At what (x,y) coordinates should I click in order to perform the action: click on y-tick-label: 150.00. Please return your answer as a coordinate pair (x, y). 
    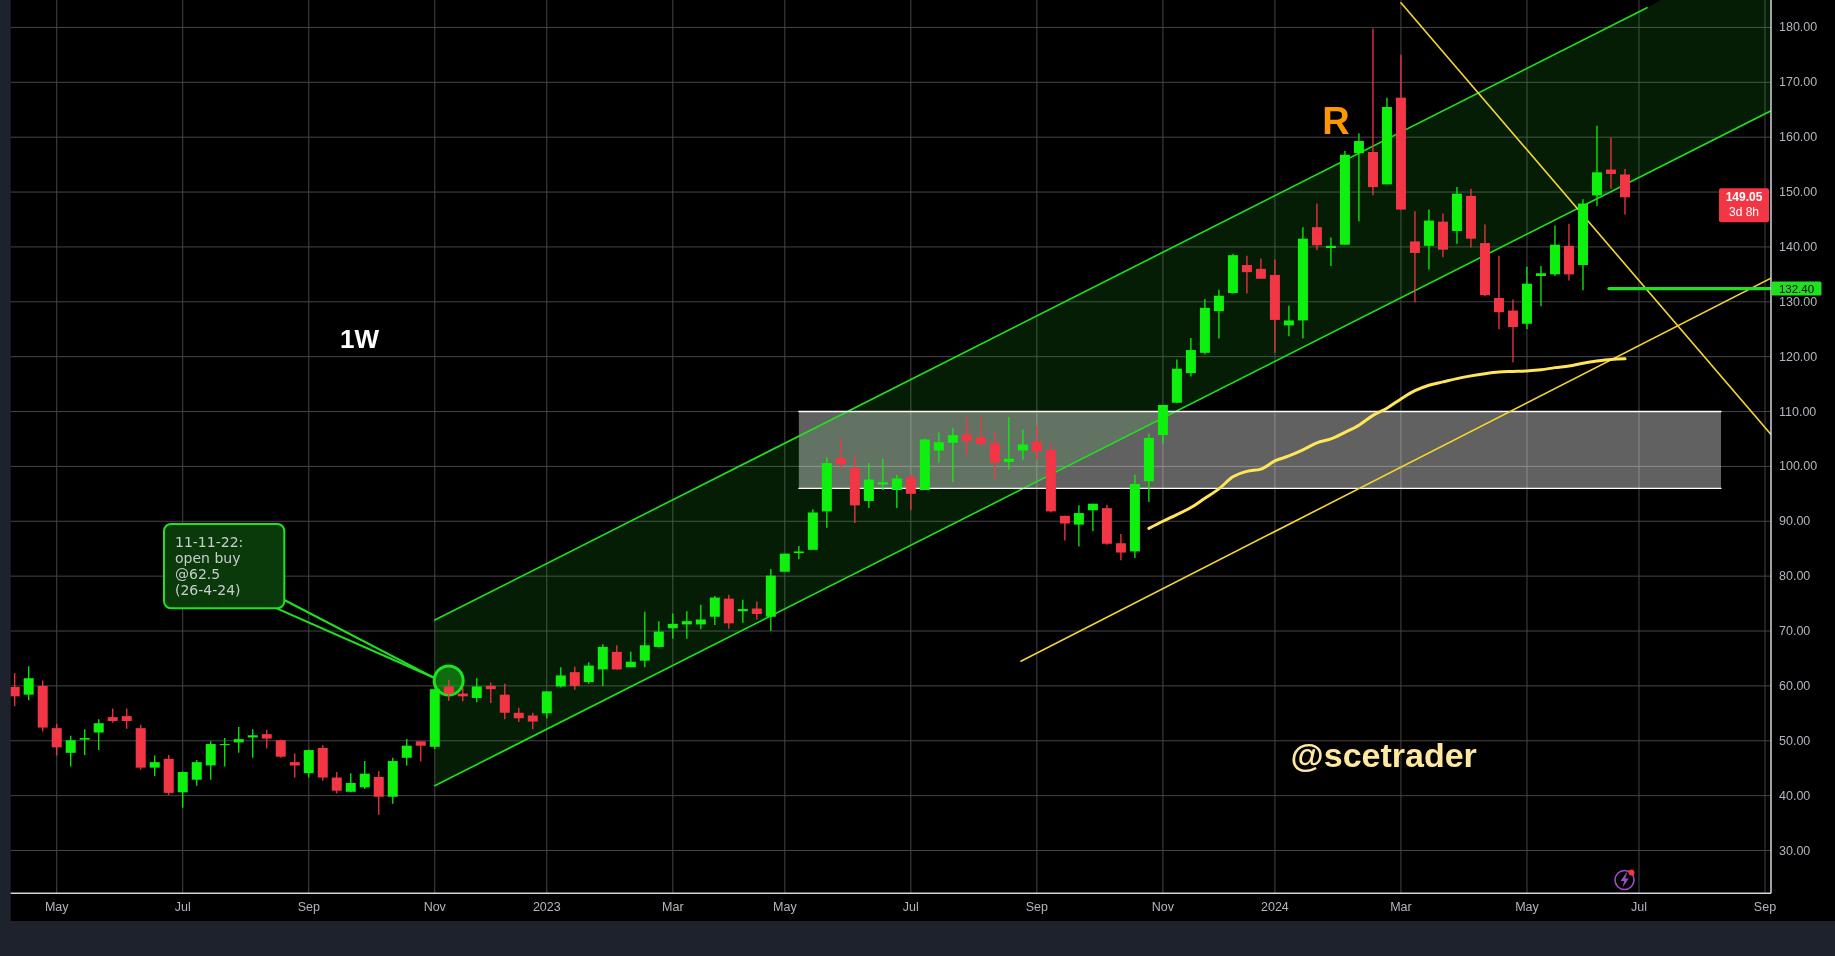
    Looking at the image, I should click on (1798, 192).